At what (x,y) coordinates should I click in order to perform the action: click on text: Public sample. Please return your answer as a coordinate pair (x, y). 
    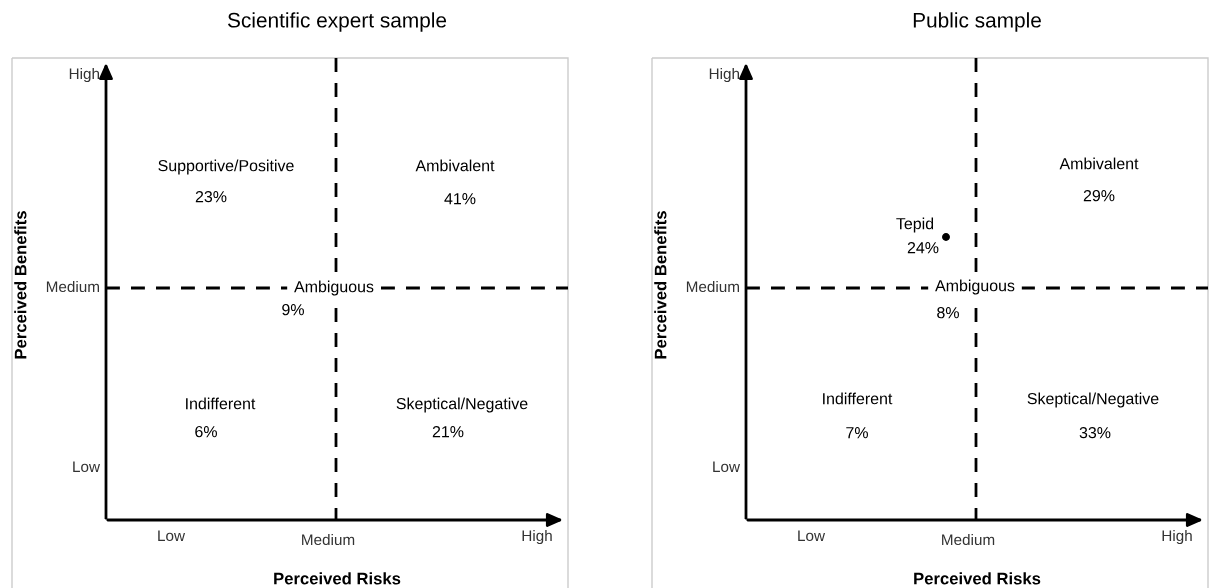
    Looking at the image, I should click on (977, 22).